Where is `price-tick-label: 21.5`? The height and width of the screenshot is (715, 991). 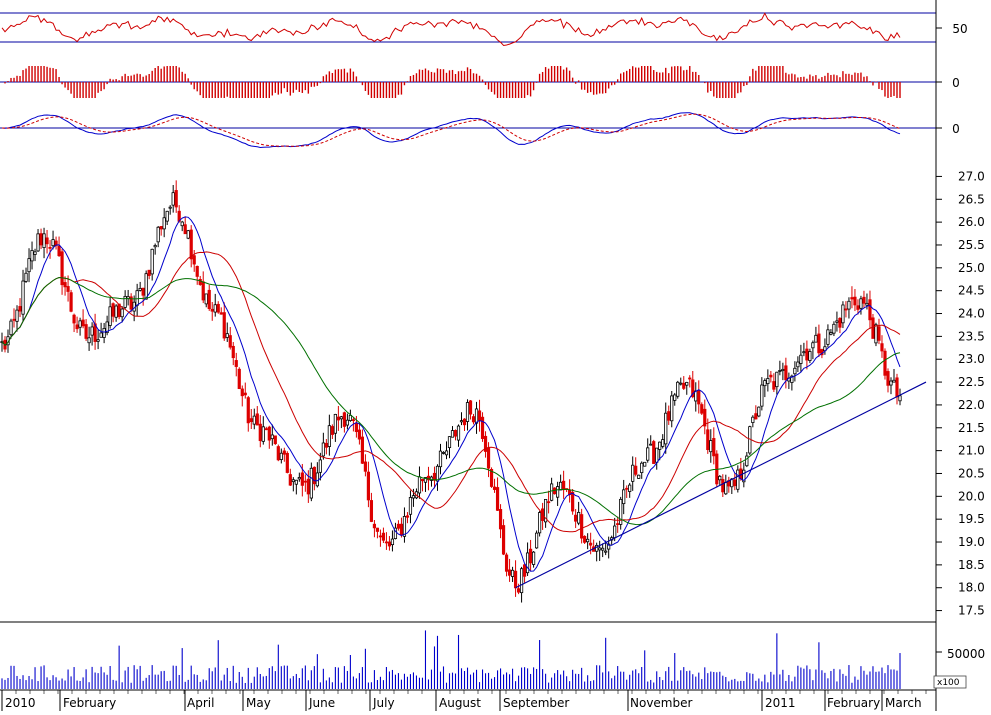
price-tick-label: 21.5 is located at coordinates (971, 428).